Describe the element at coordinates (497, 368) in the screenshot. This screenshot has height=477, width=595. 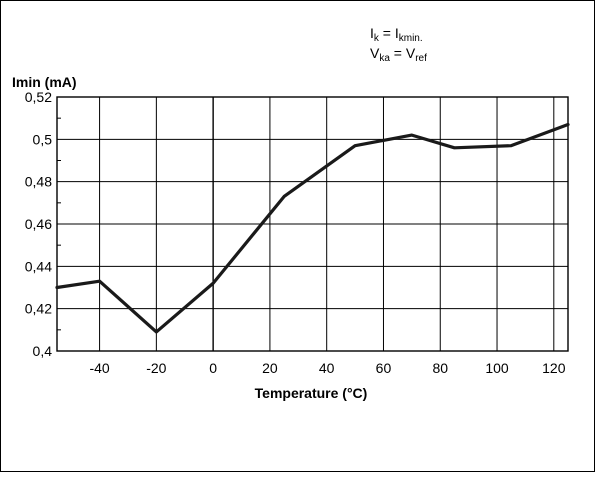
I see `x-tick-label: 100` at that location.